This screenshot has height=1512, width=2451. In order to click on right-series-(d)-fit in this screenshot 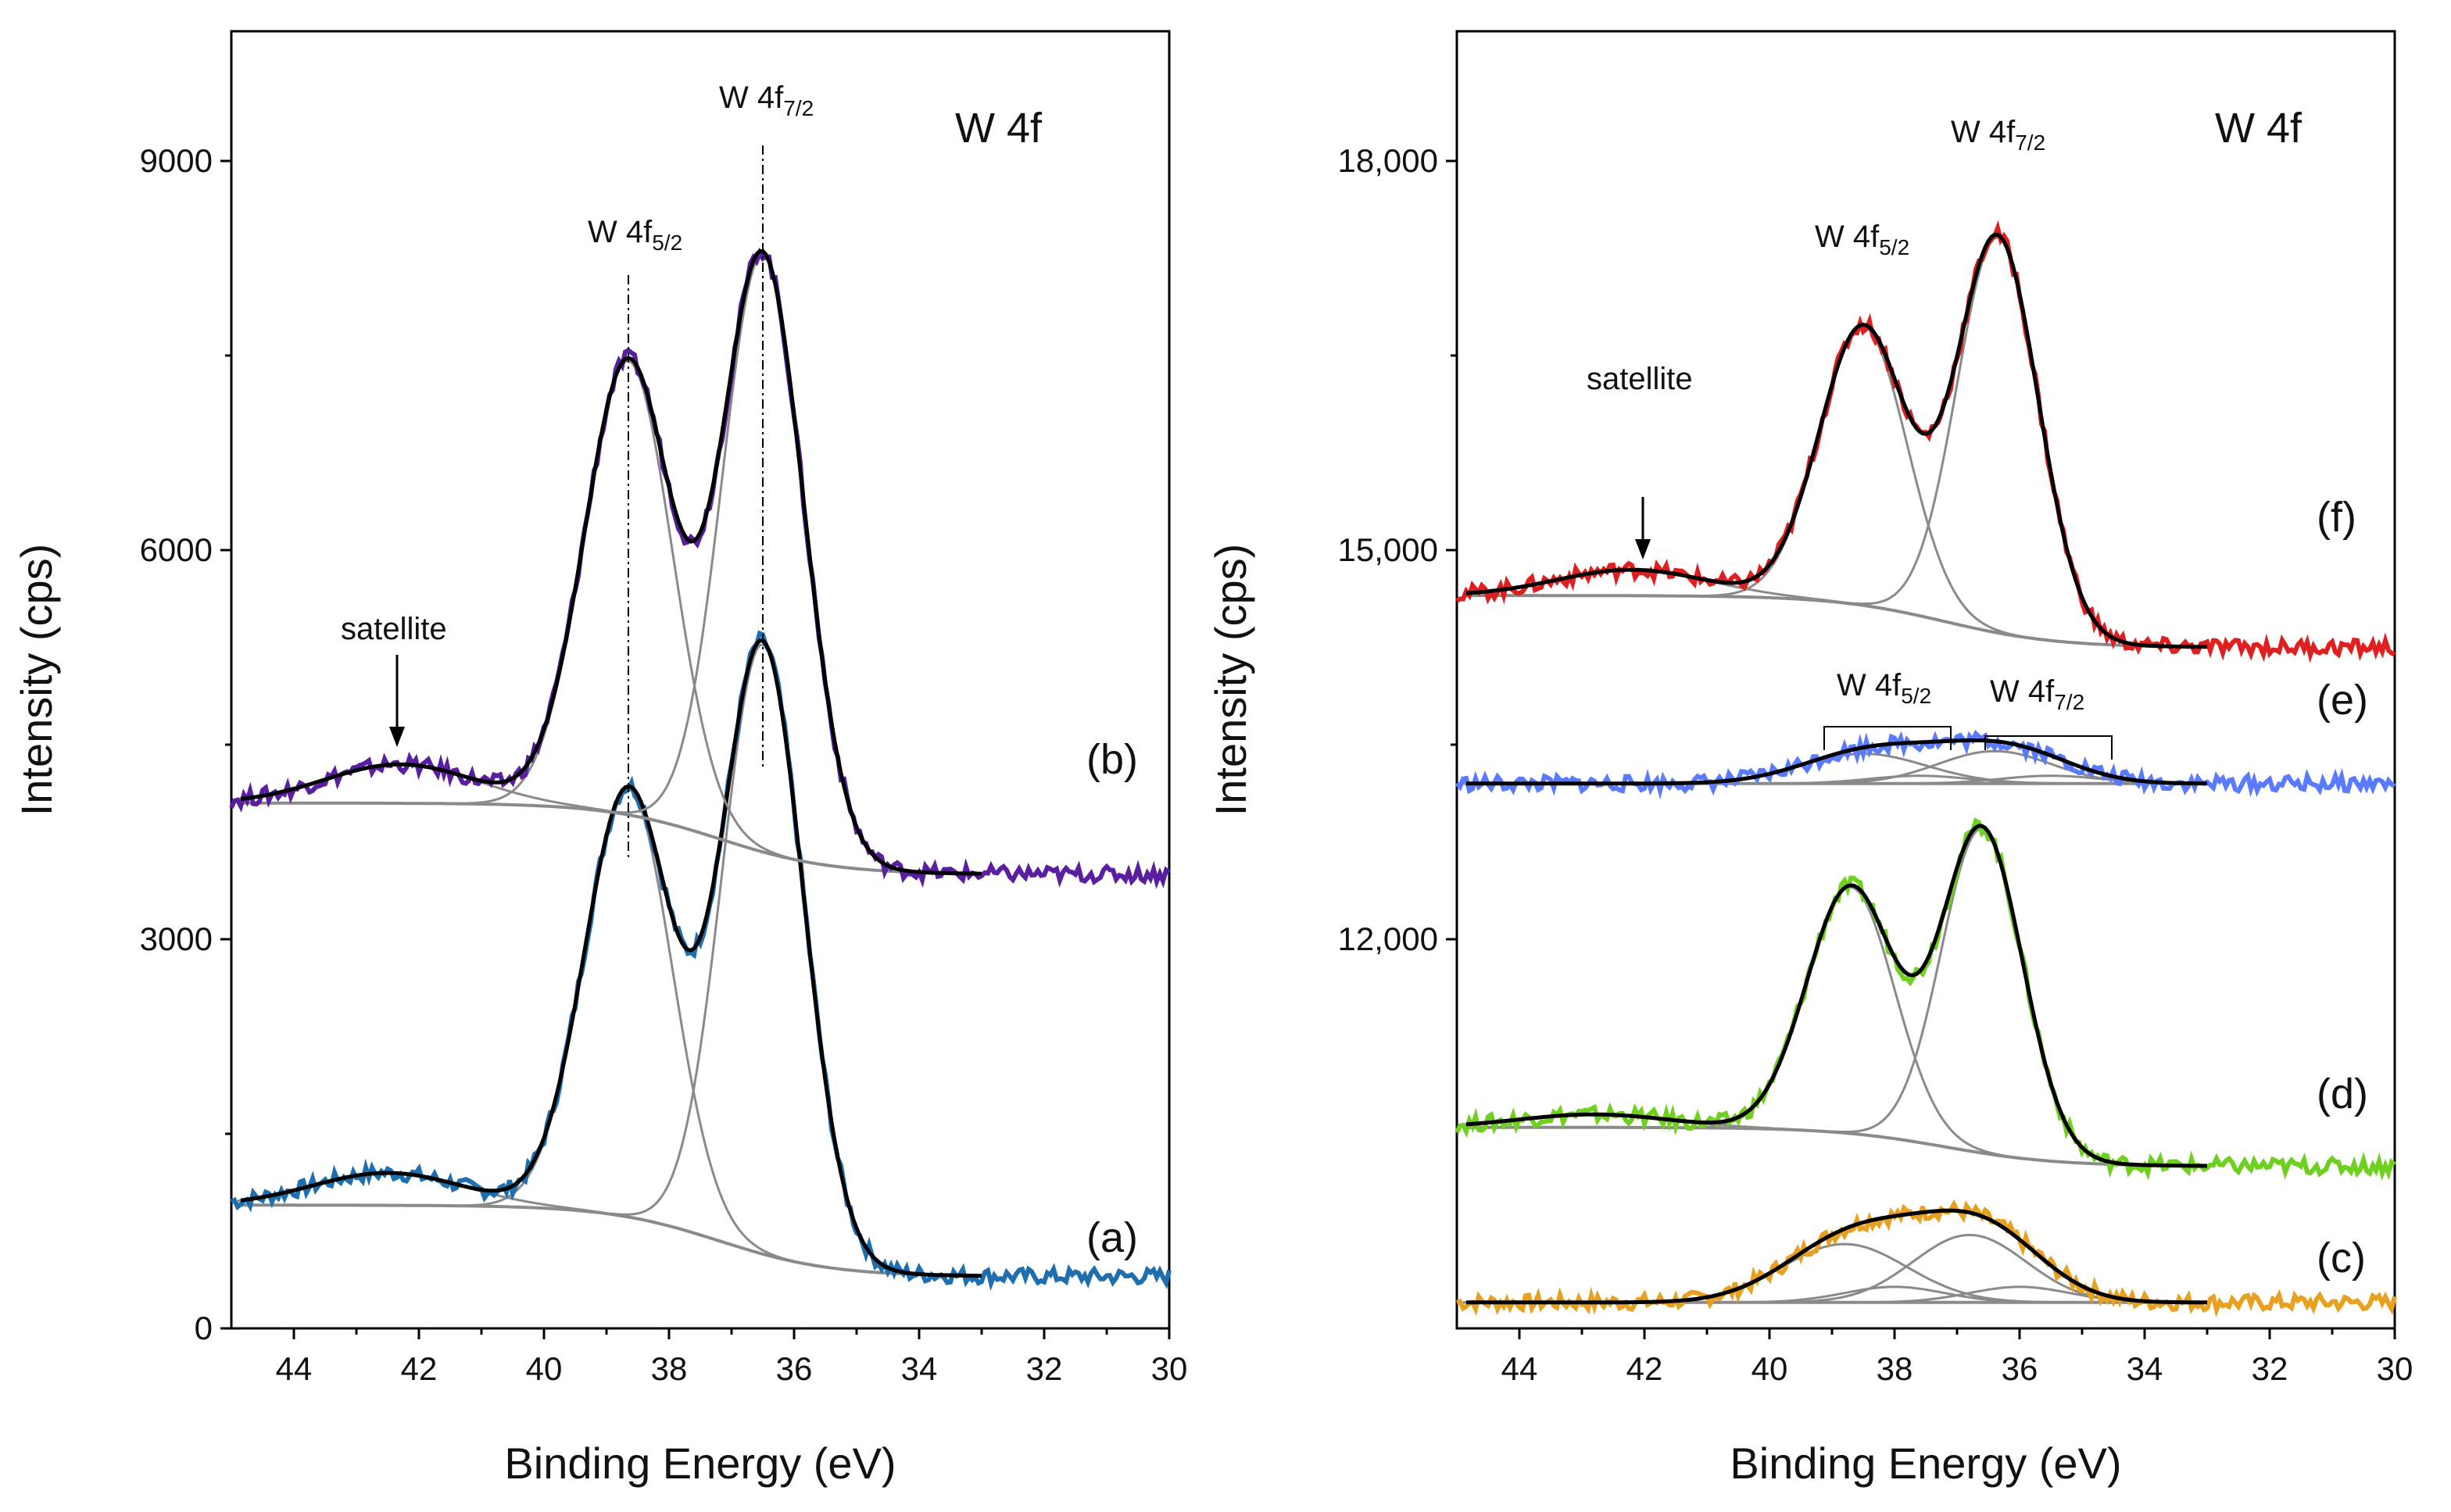, I will do `click(1836, 996)`.